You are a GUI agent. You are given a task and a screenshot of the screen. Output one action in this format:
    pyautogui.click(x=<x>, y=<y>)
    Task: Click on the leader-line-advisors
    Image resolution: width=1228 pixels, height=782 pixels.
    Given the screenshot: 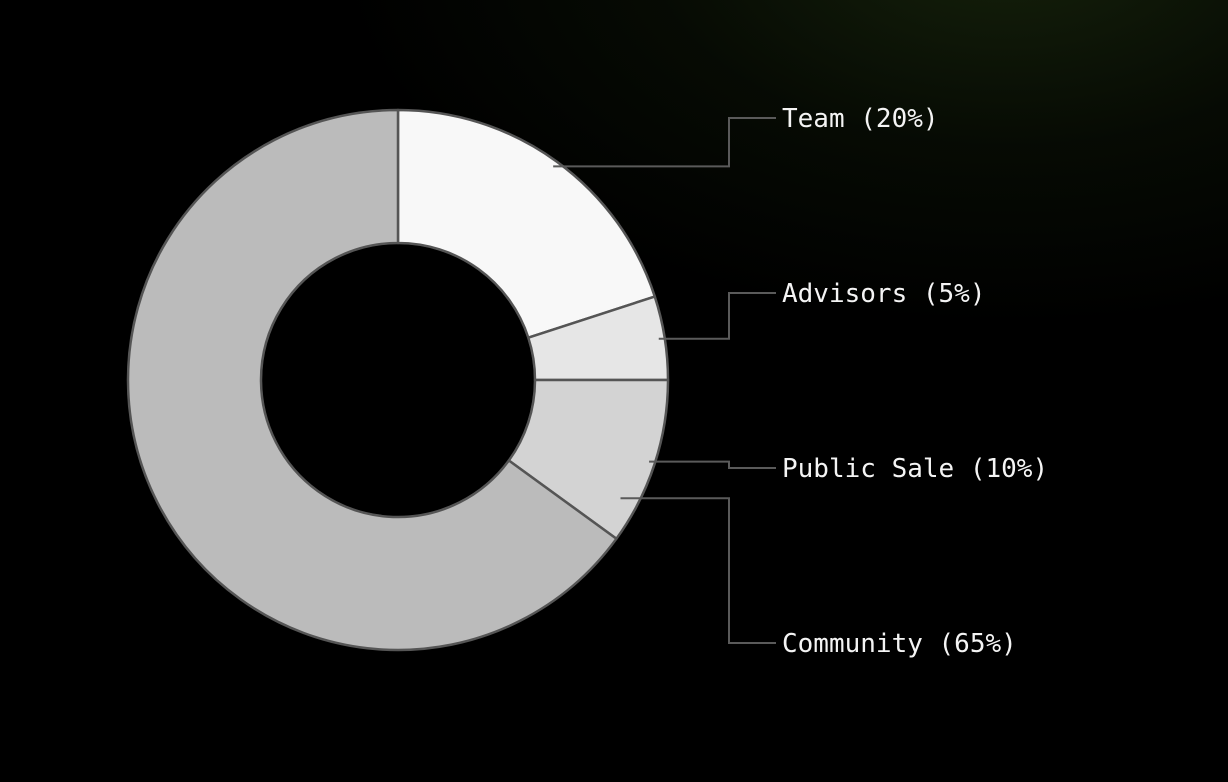 What is the action you would take?
    pyautogui.click(x=717, y=316)
    